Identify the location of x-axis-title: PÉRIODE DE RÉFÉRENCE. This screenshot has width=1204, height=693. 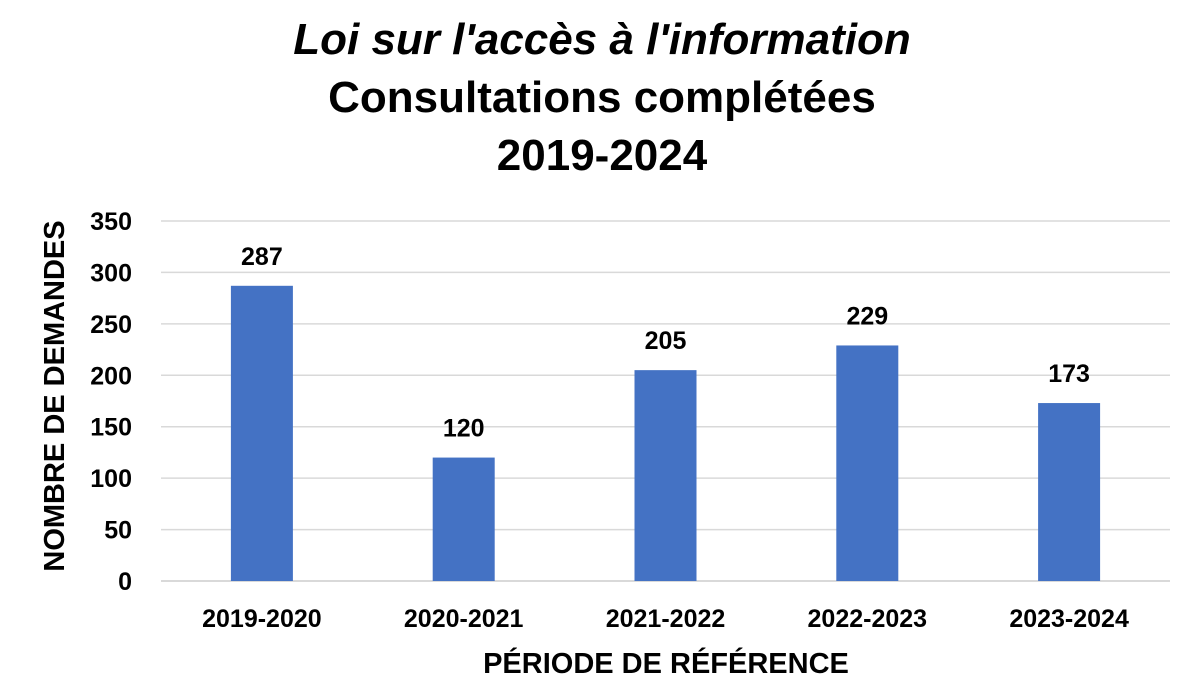
(666, 663).